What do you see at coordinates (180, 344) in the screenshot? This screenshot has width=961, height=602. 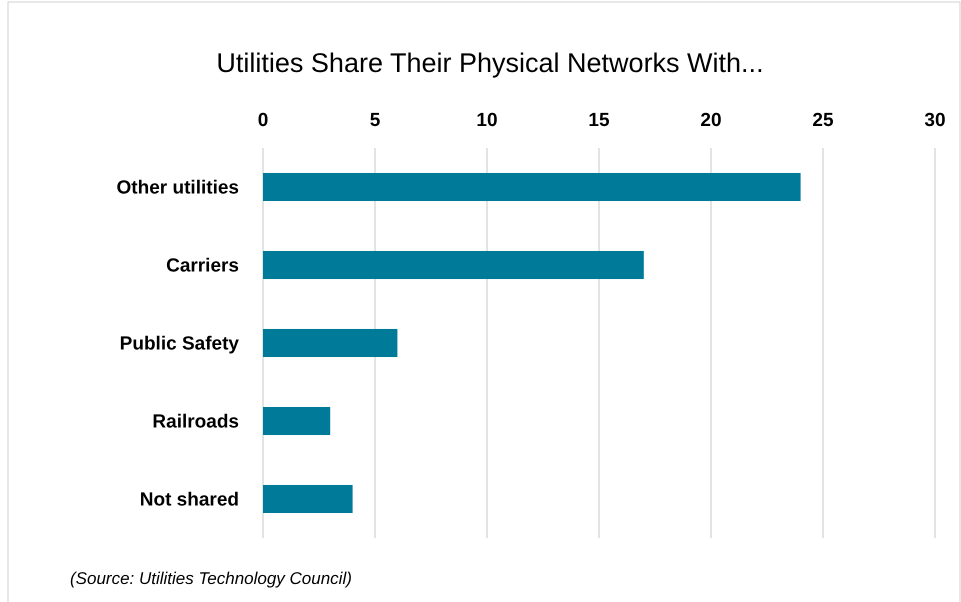 I see `y-tick-label: Public Safety` at bounding box center [180, 344].